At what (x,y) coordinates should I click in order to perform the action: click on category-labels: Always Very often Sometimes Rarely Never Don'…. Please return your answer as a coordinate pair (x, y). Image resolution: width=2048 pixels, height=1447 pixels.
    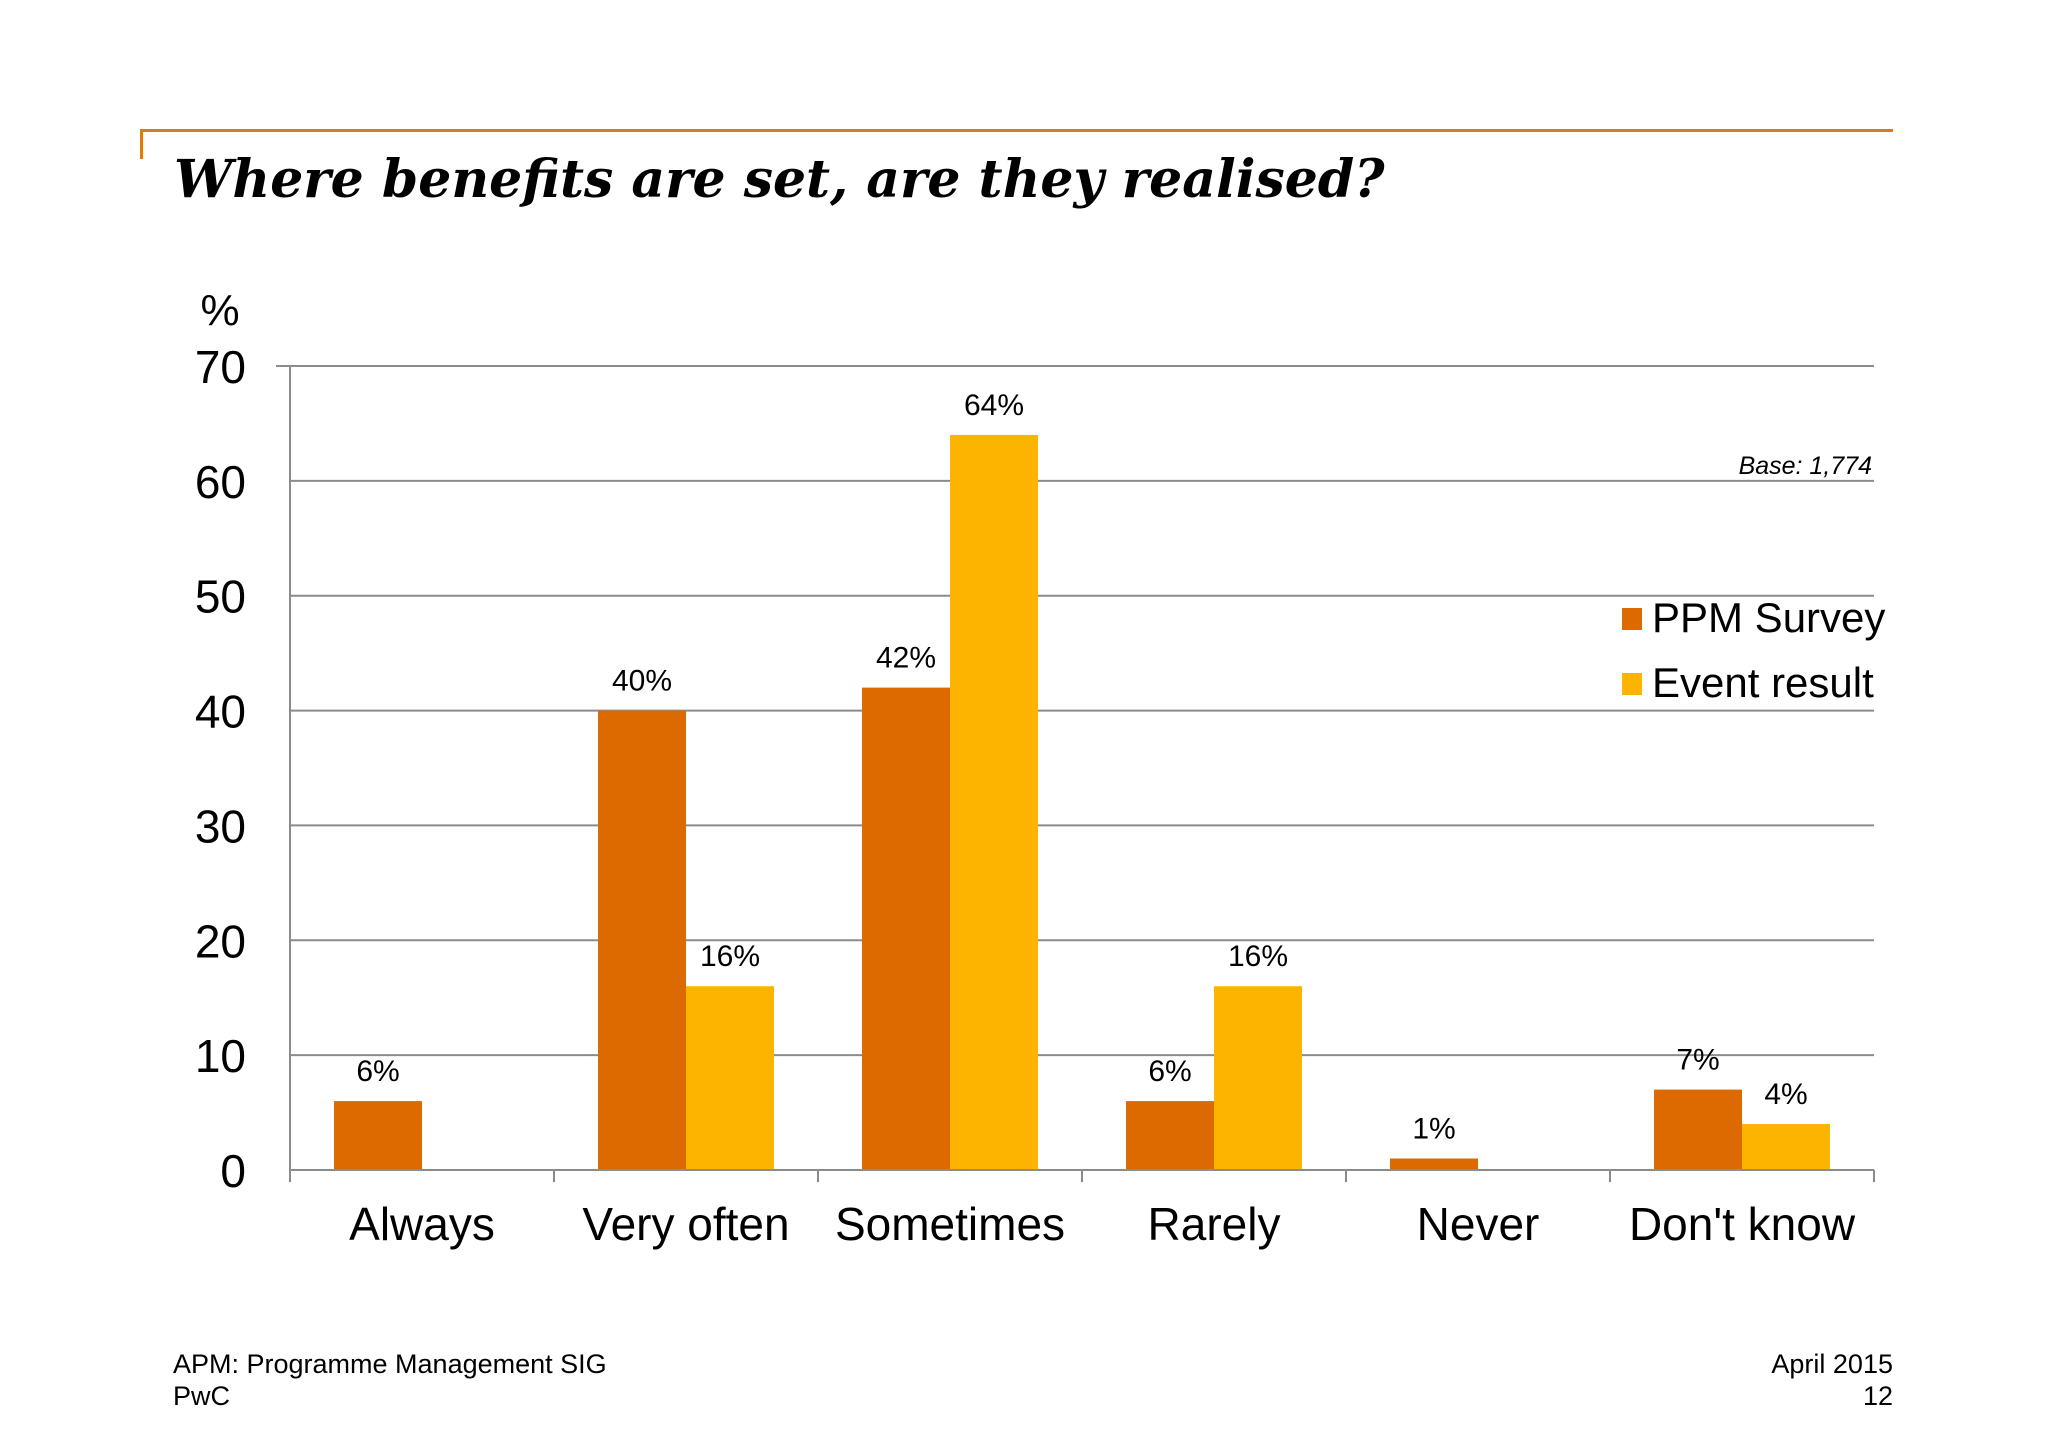
    Looking at the image, I should click on (1102, 1224).